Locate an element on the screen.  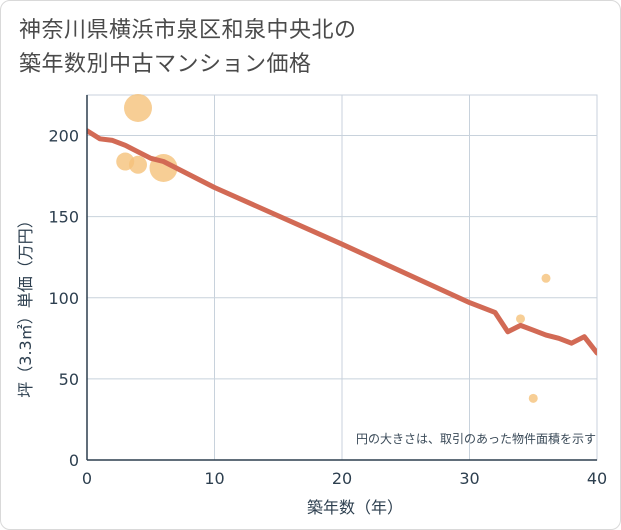
y-axis-label: 坪（3.3㎡）単価（万円） is located at coordinates (25, 304).